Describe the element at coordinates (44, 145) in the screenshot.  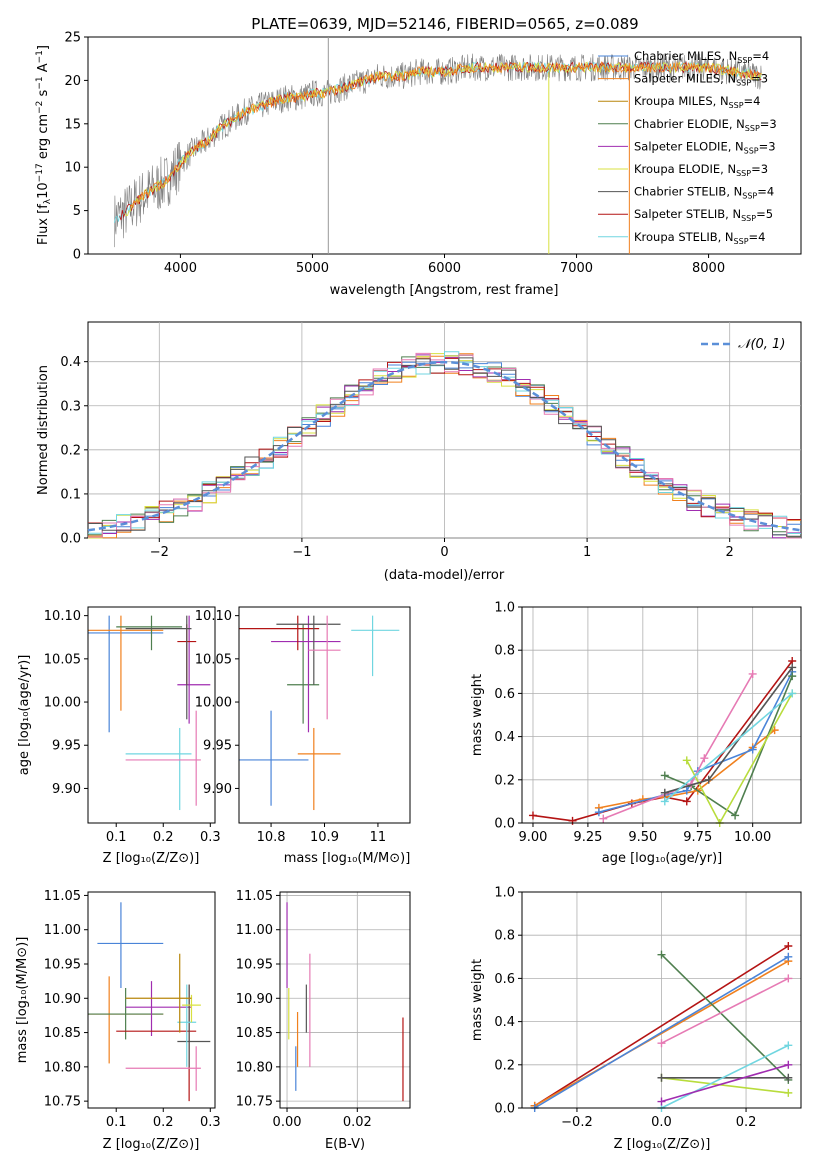
I see `spectrum-ylabel: Flux [fλ10−17 erg cm−2 s−1 A−1]` at that location.